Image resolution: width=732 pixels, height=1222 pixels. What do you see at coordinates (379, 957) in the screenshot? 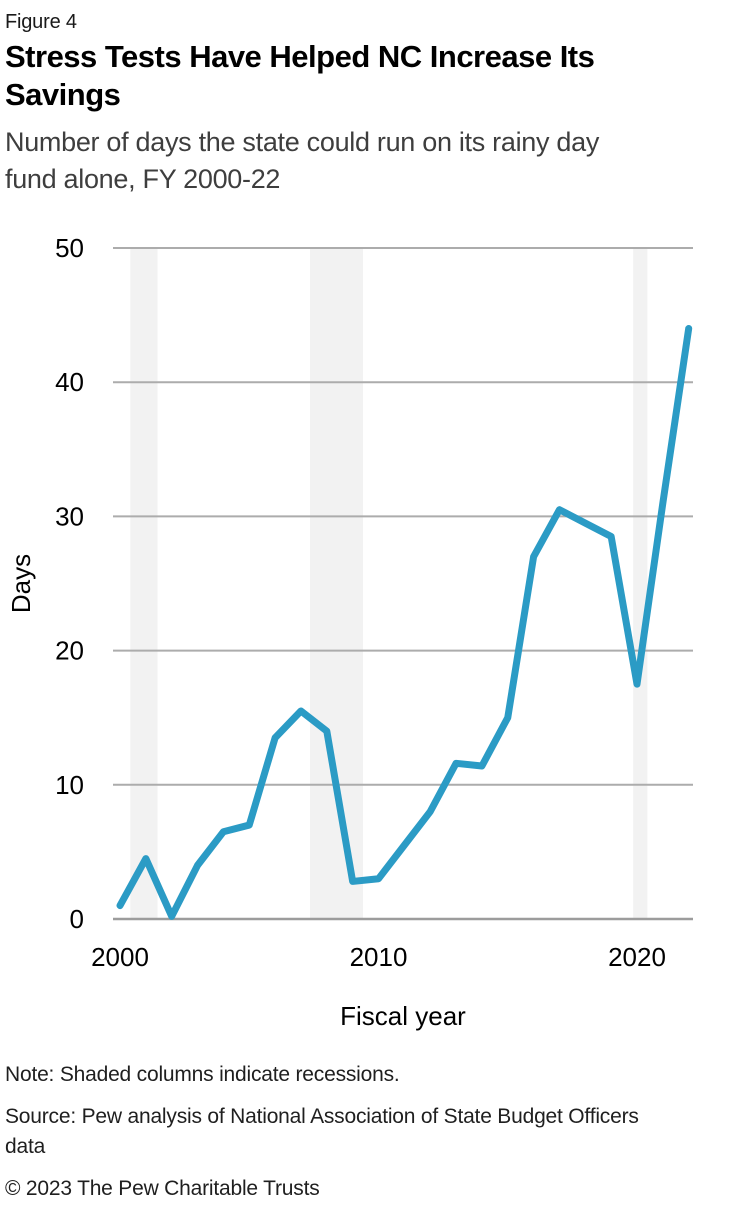
I see `x-tick-label: 2010` at bounding box center [379, 957].